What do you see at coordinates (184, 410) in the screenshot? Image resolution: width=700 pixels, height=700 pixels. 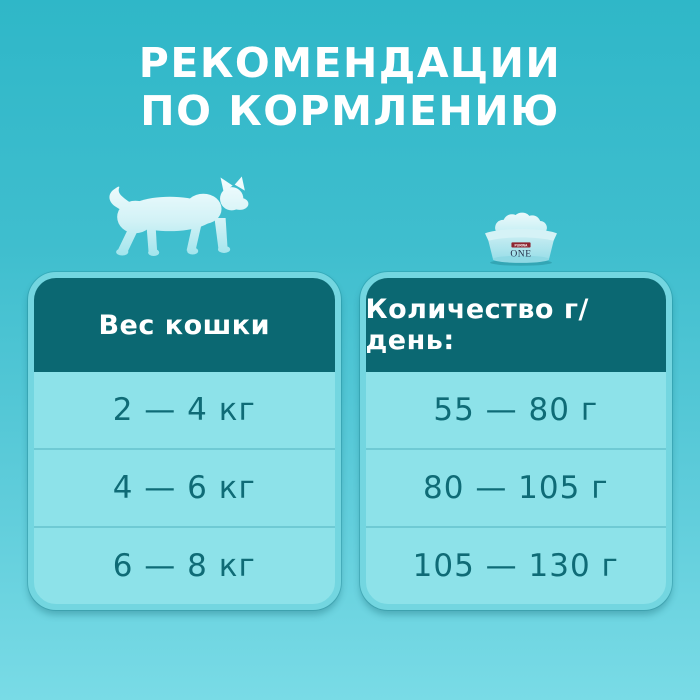 I see `weight-row-1: 2 — 4 кг` at bounding box center [184, 410].